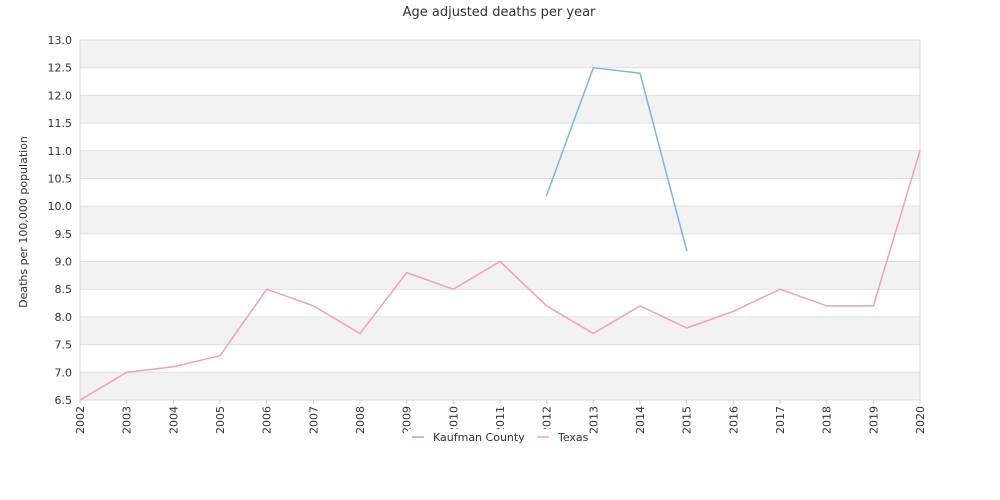 This screenshot has height=500, width=1000. What do you see at coordinates (60, 95) in the screenshot?
I see `y-tick-label: 12.0` at bounding box center [60, 95].